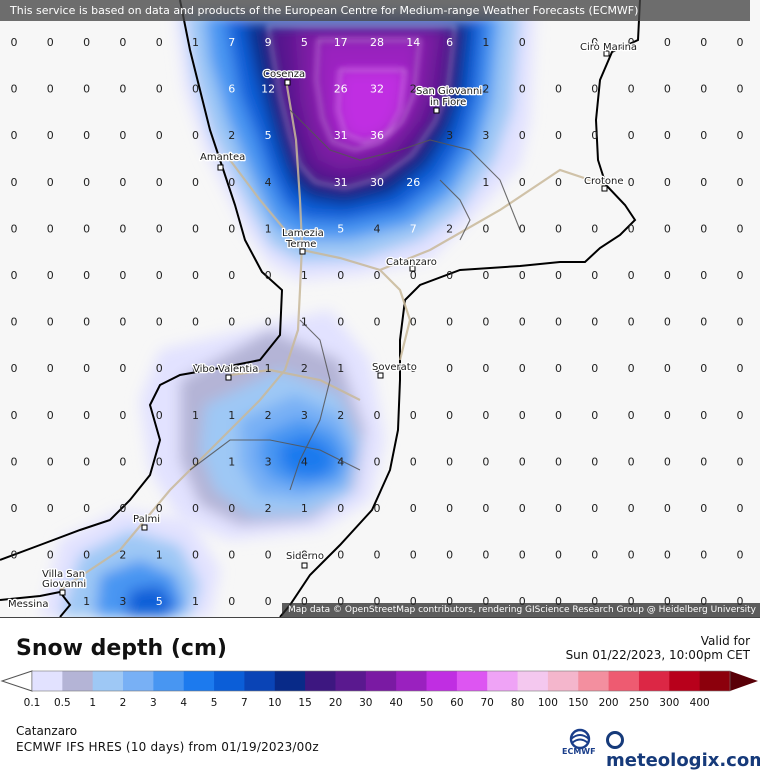 Image resolution: width=760 pixels, height=771 pixels. Describe the element at coordinates (63, 574) in the screenshot. I see `city-villa-san: Villa San` at that location.